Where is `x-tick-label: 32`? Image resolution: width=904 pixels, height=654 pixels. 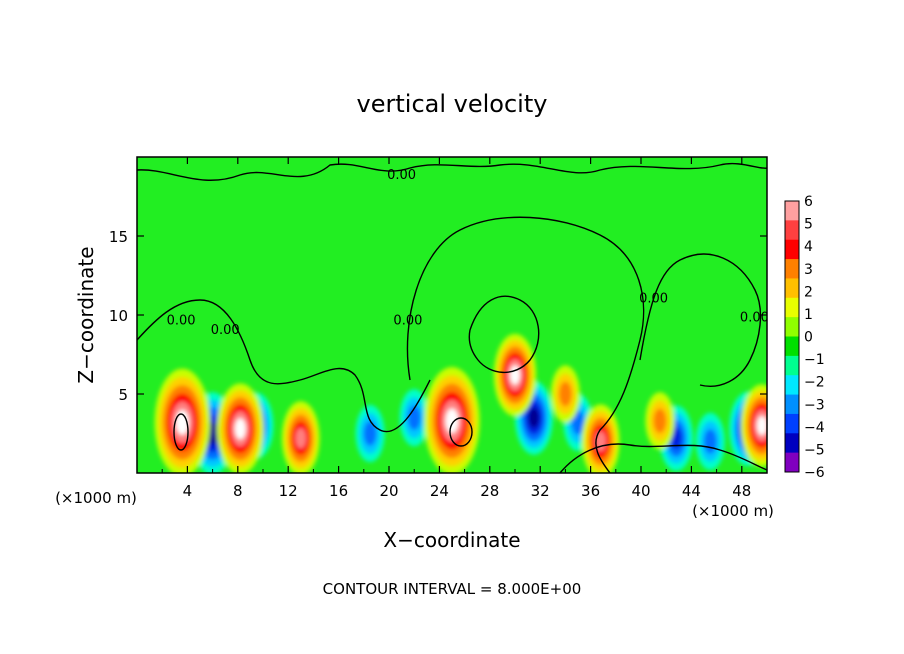
x-tick-label: 32 is located at coordinates (540, 491).